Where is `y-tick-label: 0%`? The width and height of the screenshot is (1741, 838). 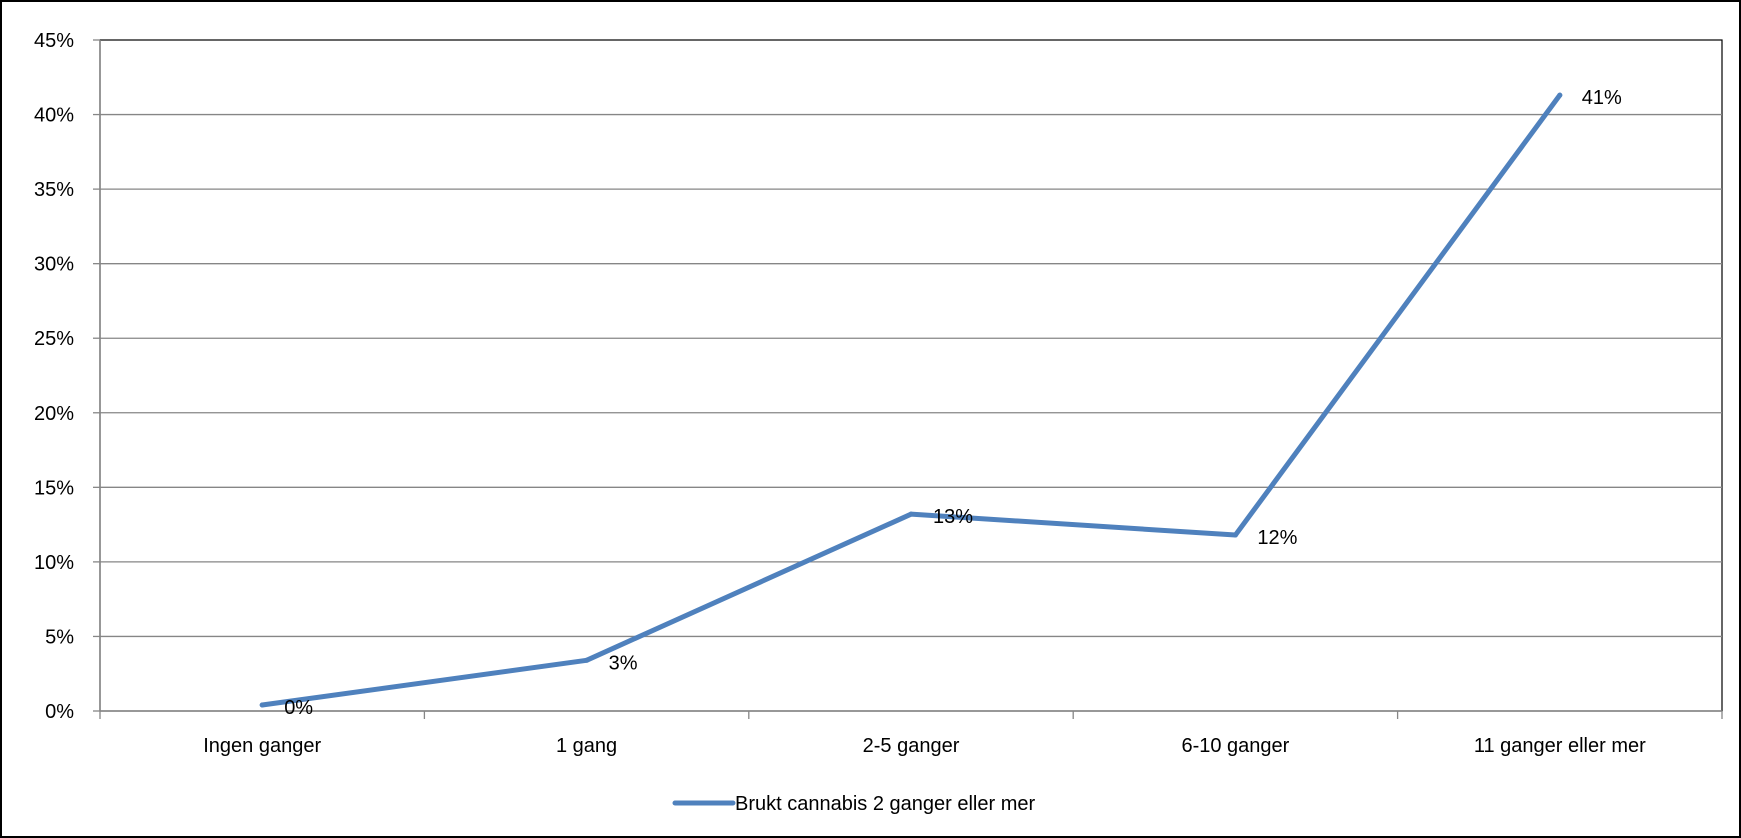 y-tick-label: 0% is located at coordinates (59, 712).